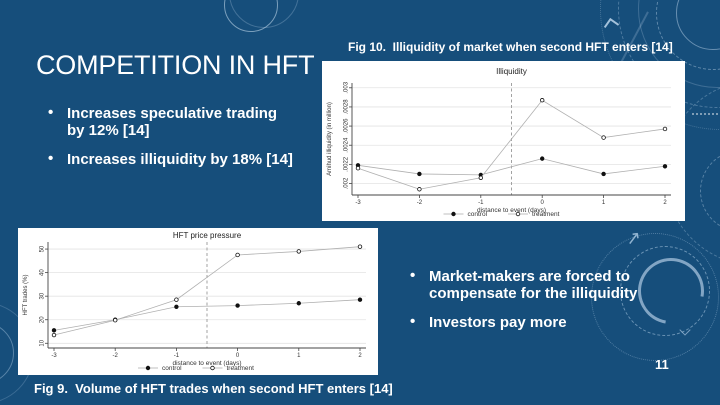  What do you see at coordinates (633, 238) in the screenshot?
I see `curved-arrow-icon: ↗` at bounding box center [633, 238].